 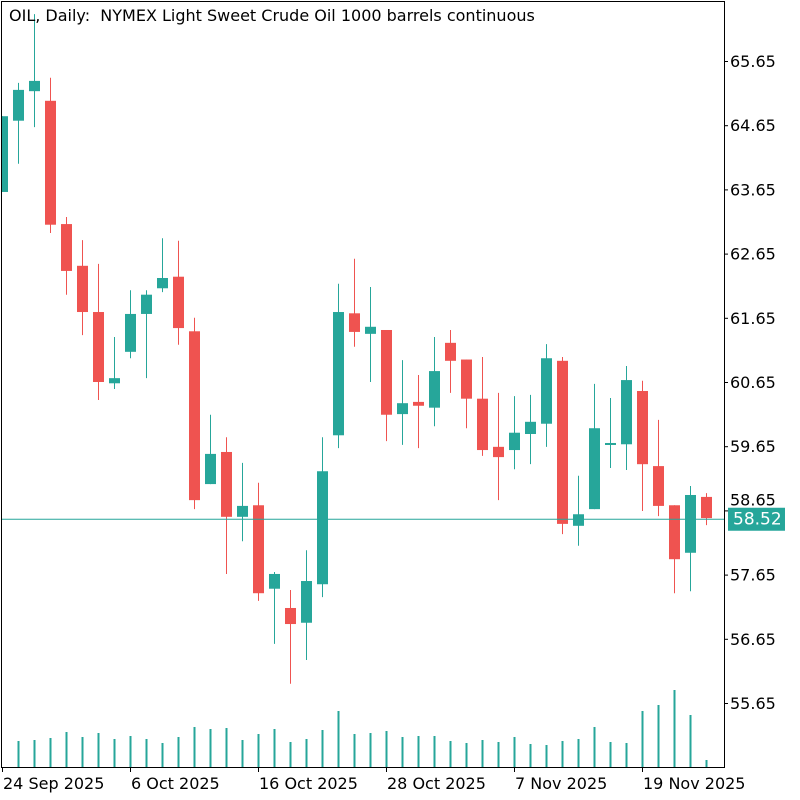 What do you see at coordinates (436, 783) in the screenshot?
I see `time-tick-label: 28 Oct 2025` at bounding box center [436, 783].